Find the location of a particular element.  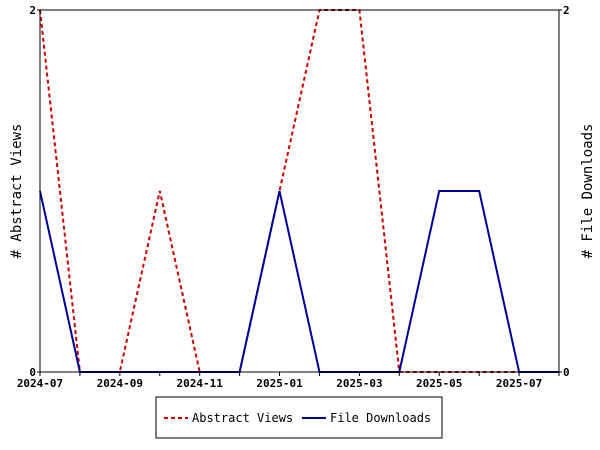

y-axis-label-left: # Abstract Views is located at coordinates (17, 191).